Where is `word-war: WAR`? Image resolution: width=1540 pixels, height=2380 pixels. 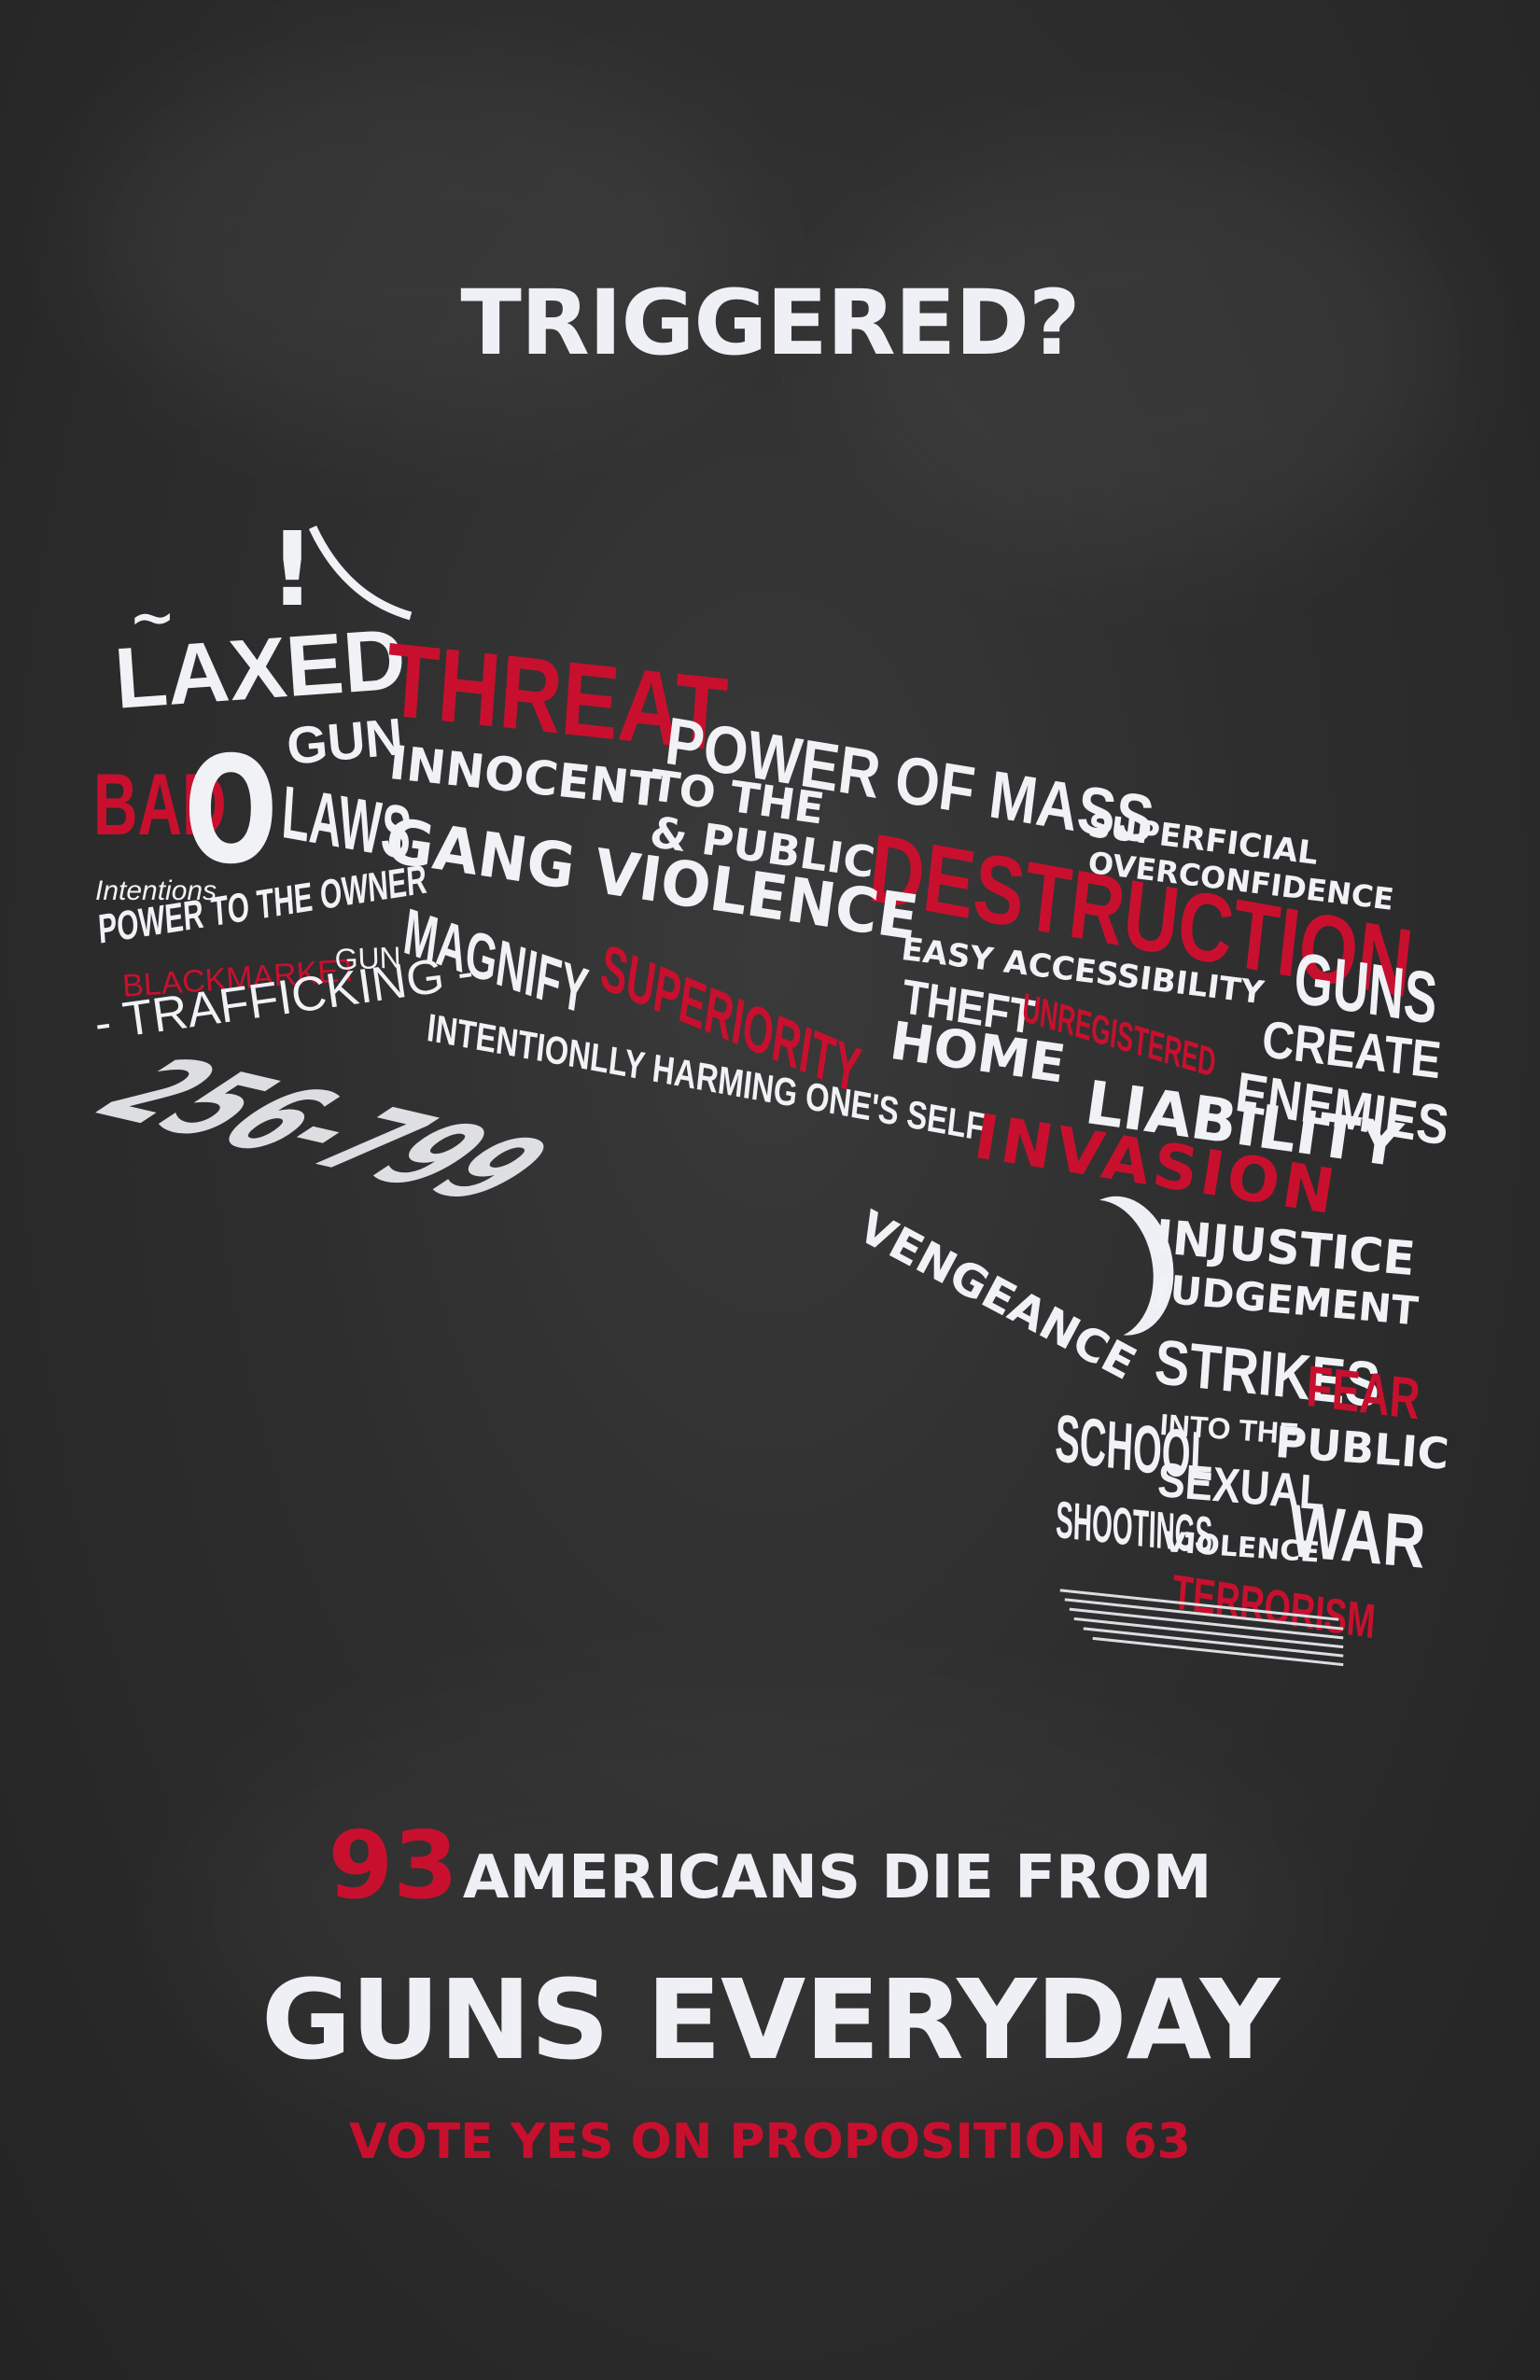
word-war: WAR is located at coordinates (1357, 1536).